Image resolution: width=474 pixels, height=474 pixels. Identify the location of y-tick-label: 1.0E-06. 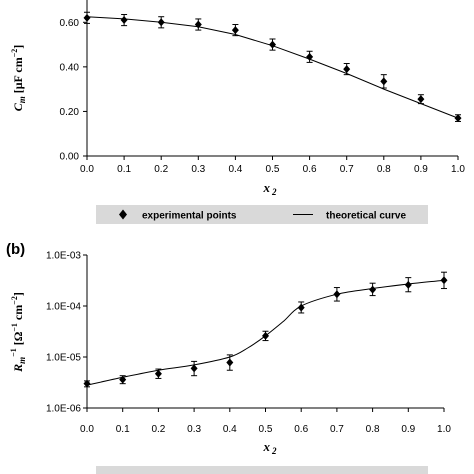
(63, 409).